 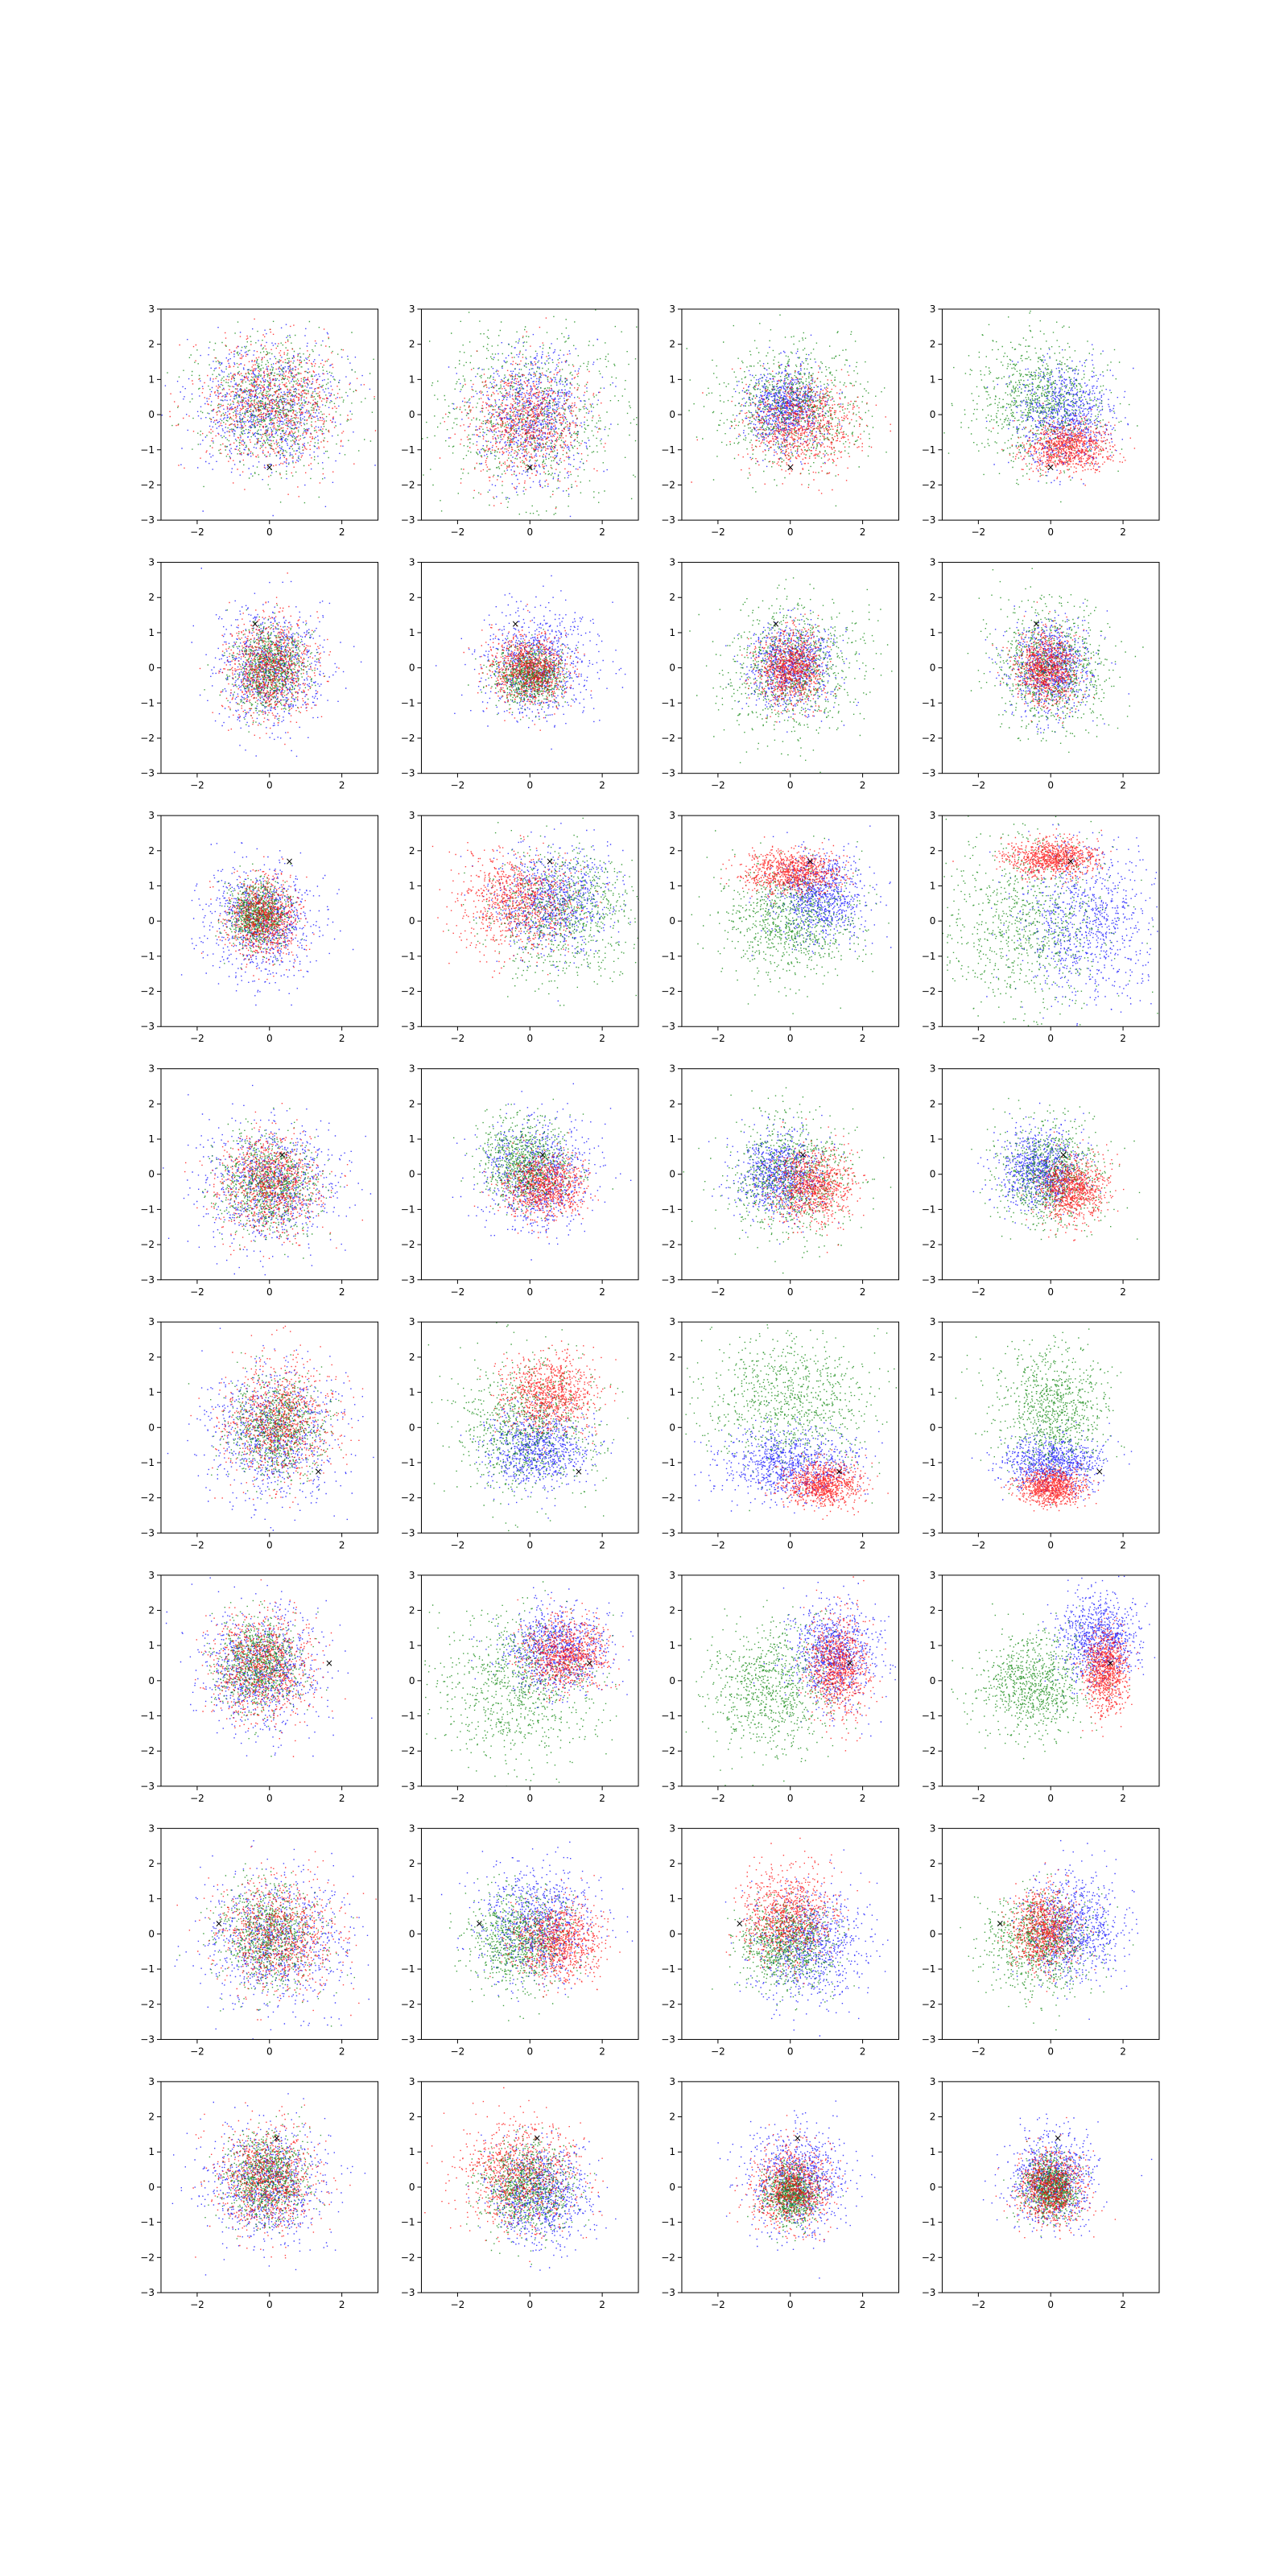 I want to click on subplot-r6-c3: × −2 0 2 −3 −2 −1 0 1 2 3, so click(x=780, y=1687).